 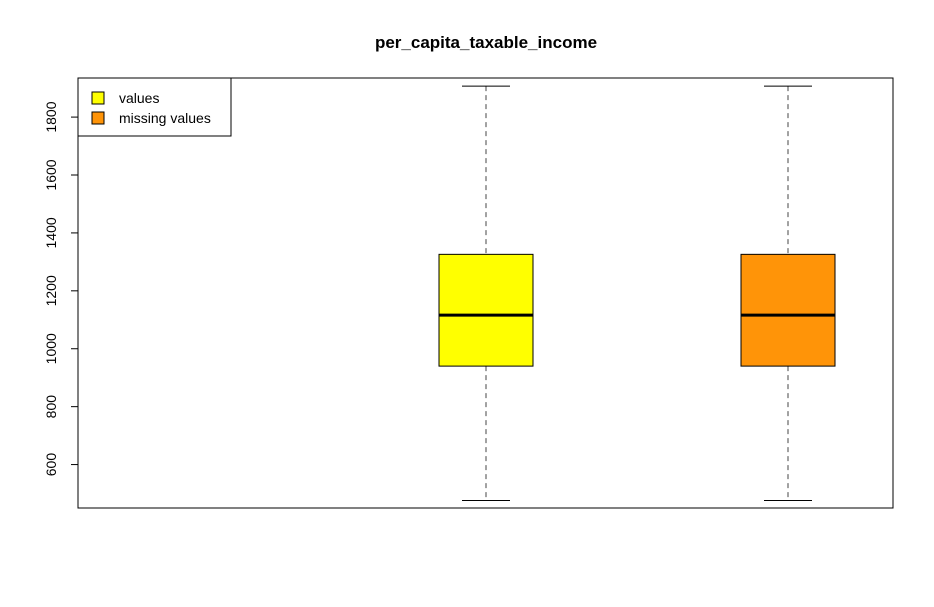 What do you see at coordinates (60, 288) in the screenshot?
I see `y-axis: 600 800 1000 1200 1400 1600 1800` at bounding box center [60, 288].